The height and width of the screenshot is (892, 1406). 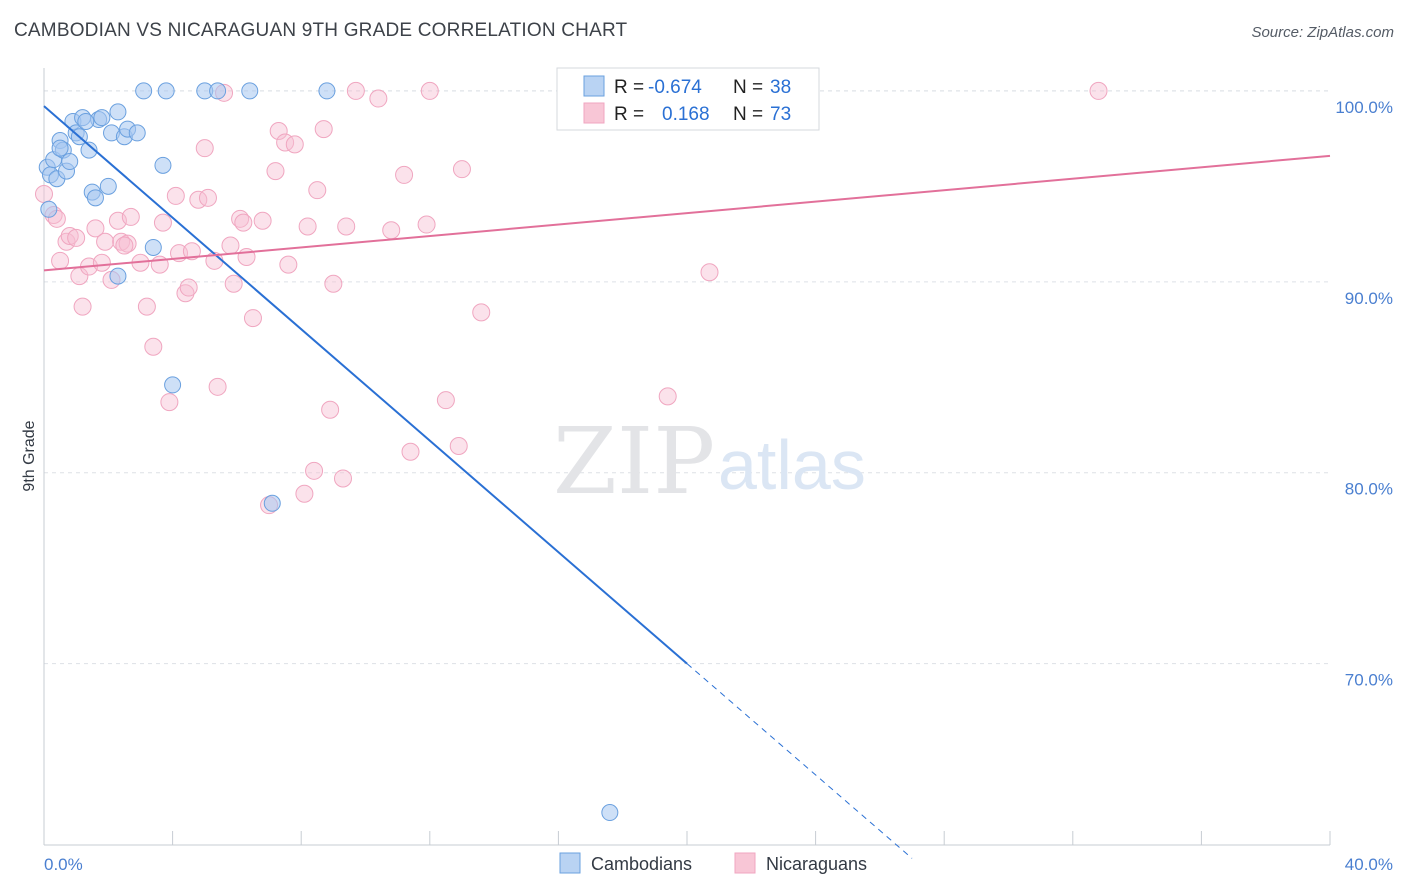 What do you see at coordinates (594, 86) in the screenshot?
I see `stats-swatch-cambodians` at bounding box center [594, 86].